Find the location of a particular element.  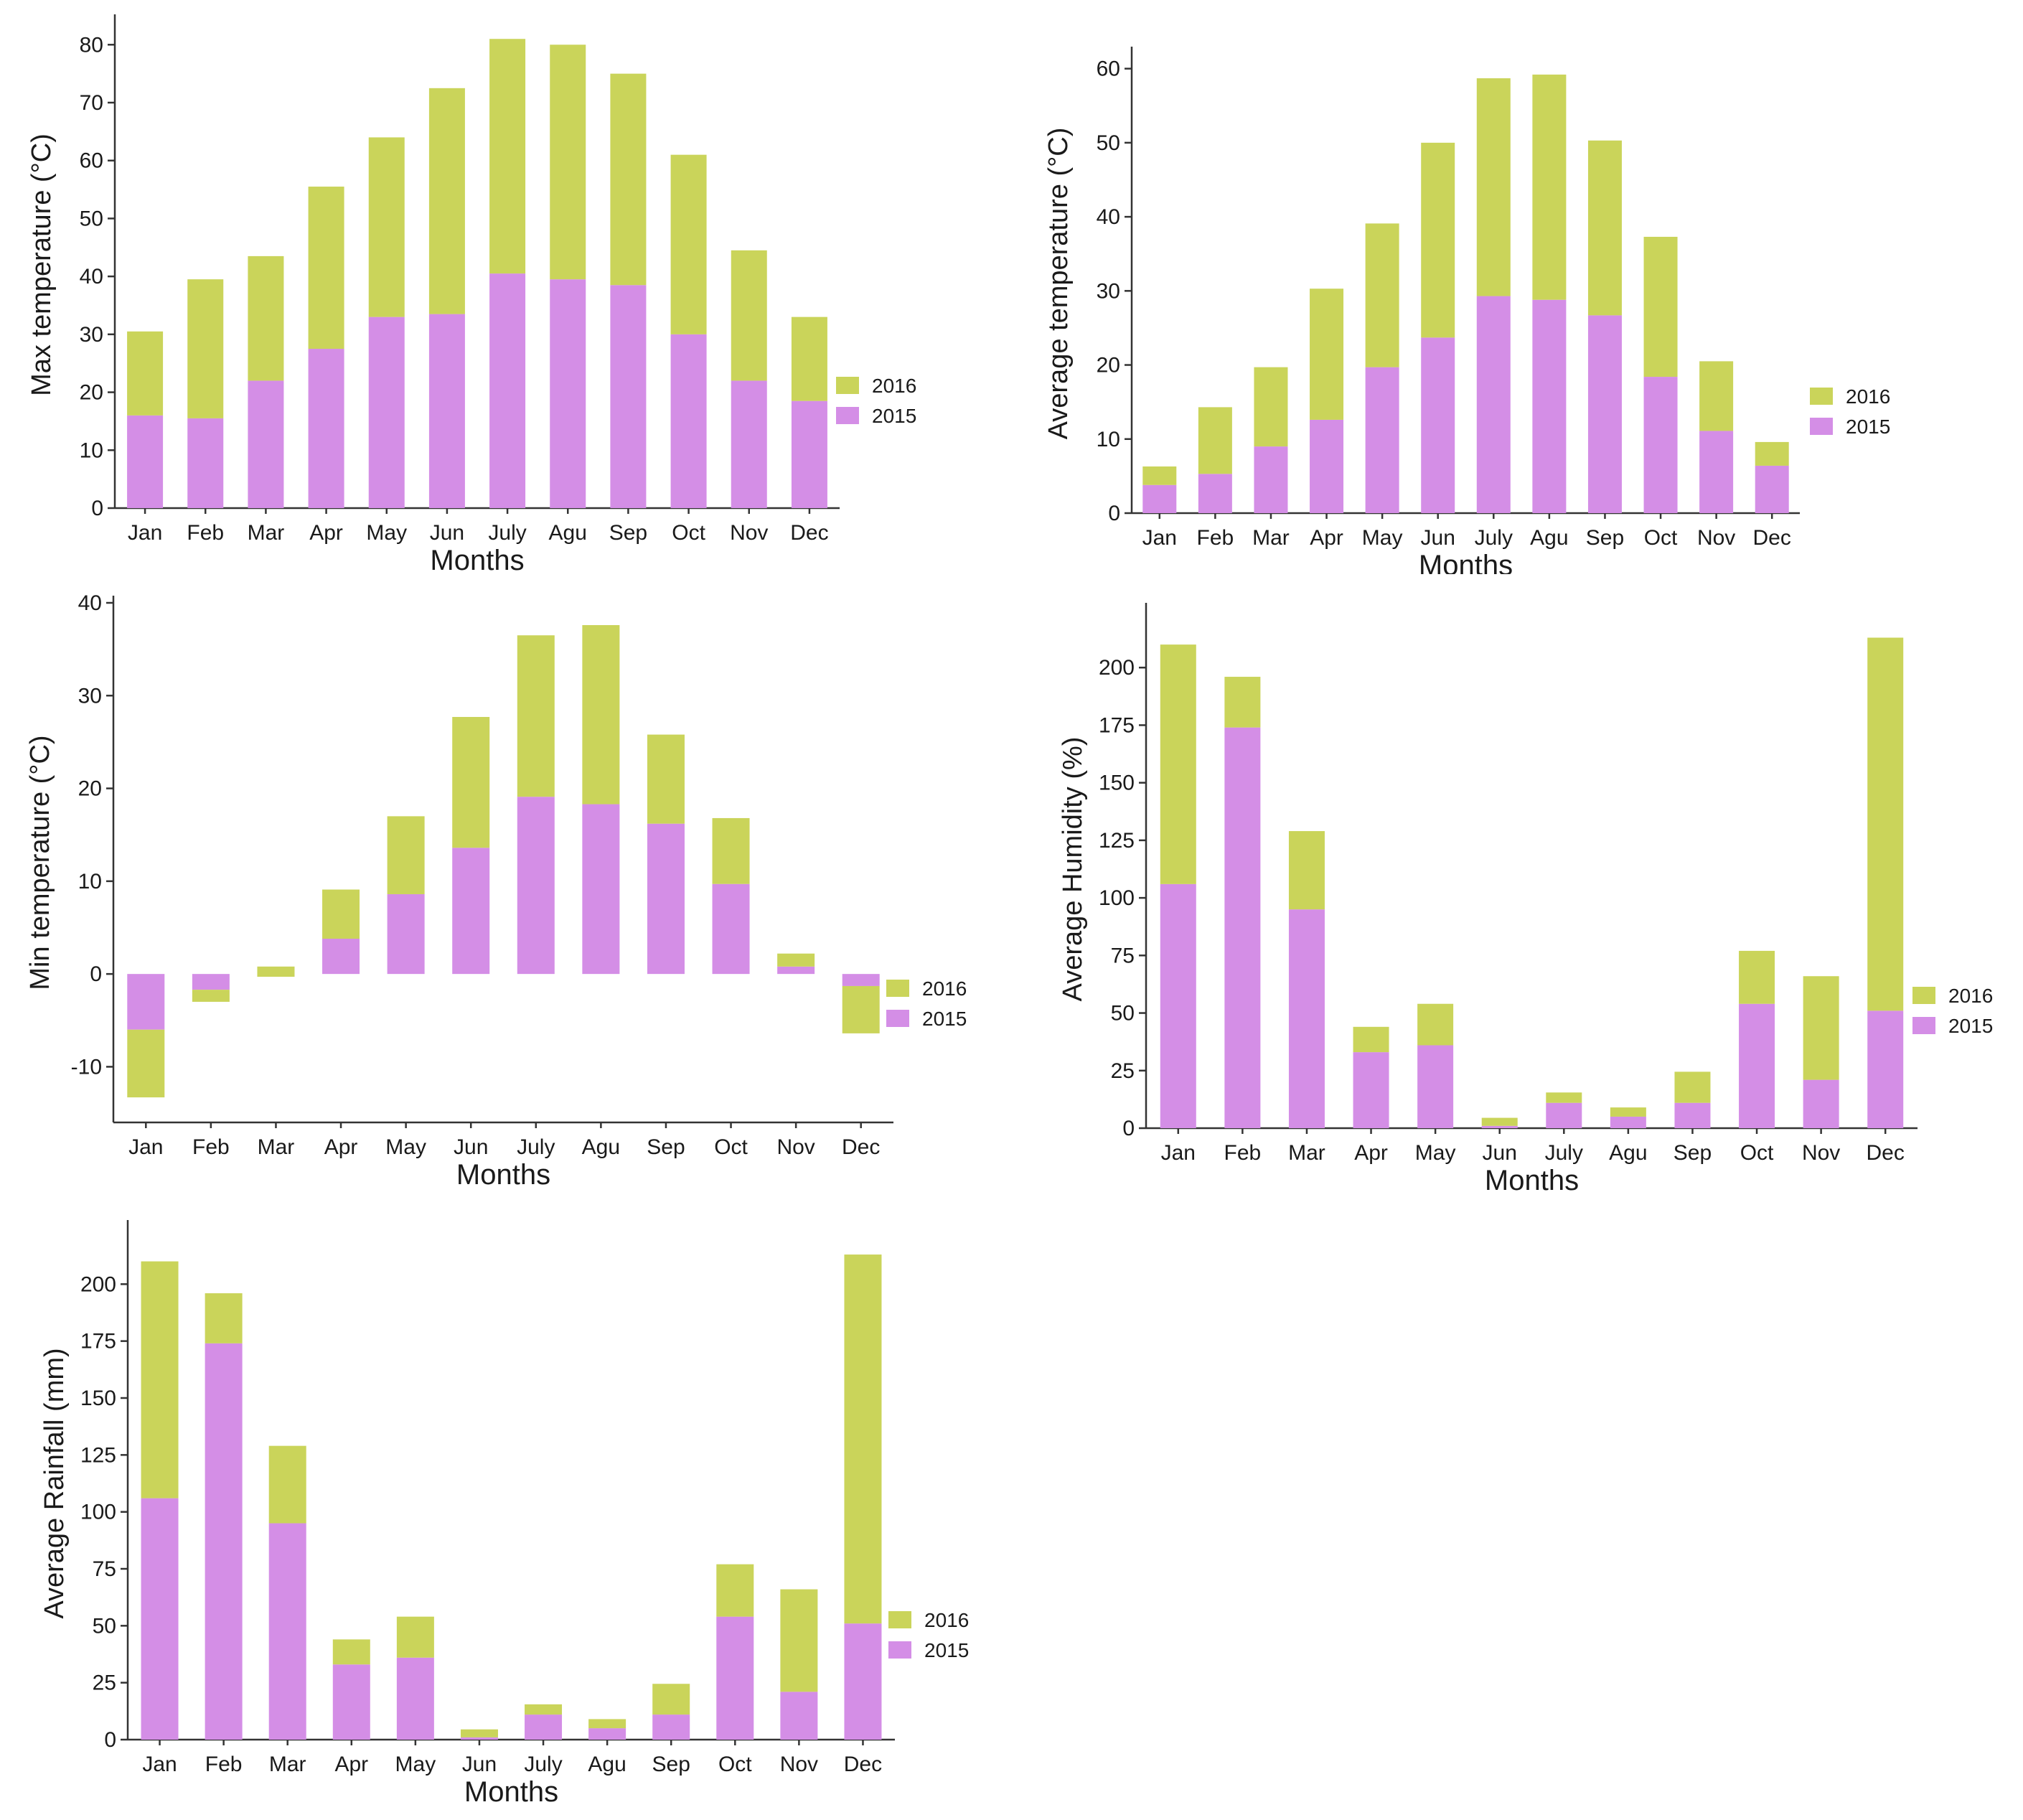

x-tick-label: Jan is located at coordinates (1159, 538).